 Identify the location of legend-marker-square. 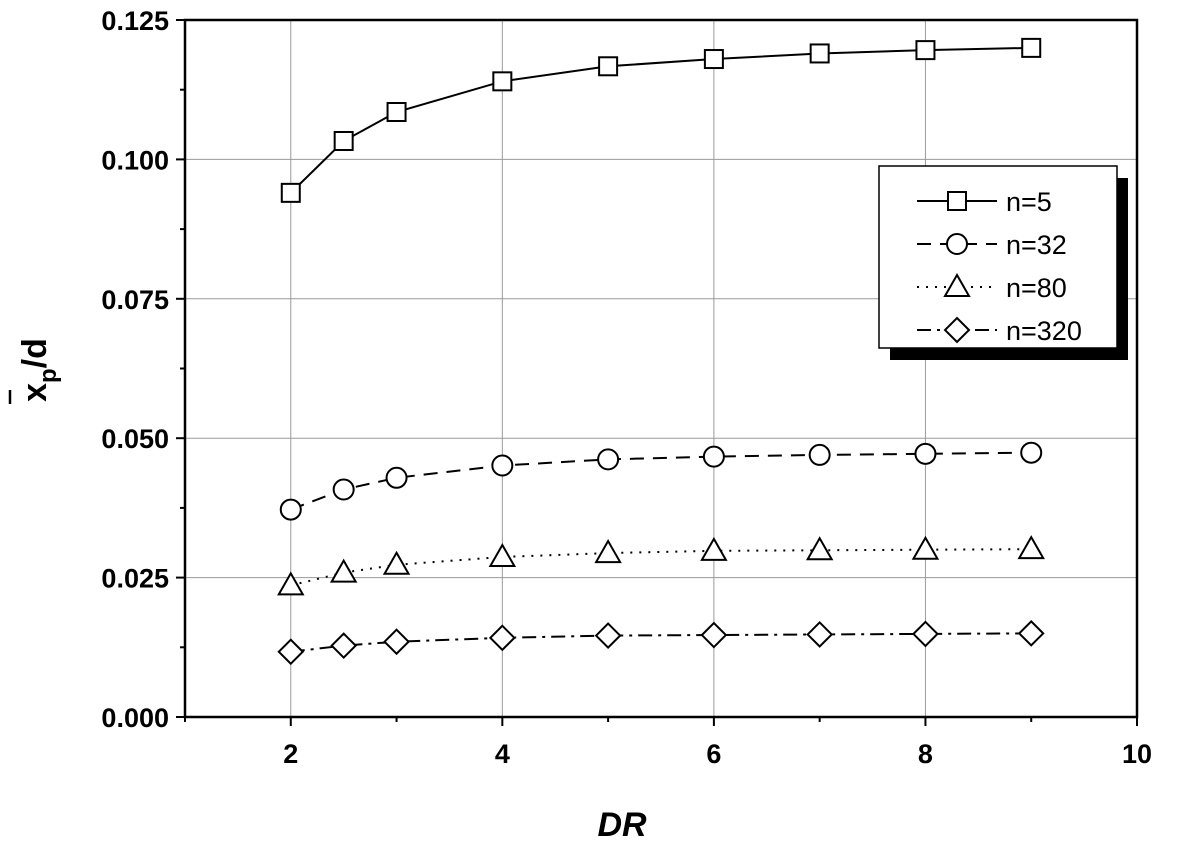
(957, 201).